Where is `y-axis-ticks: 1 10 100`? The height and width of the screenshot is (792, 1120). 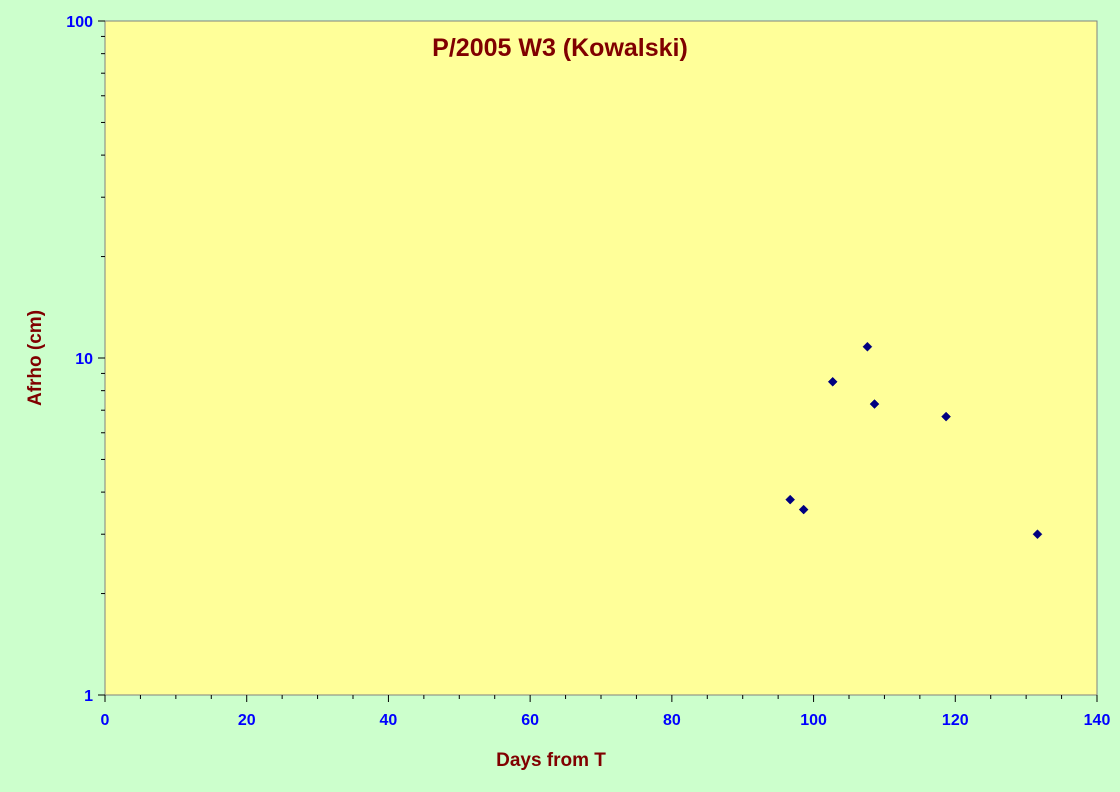 y-axis-ticks: 1 10 100 is located at coordinates (85, 359).